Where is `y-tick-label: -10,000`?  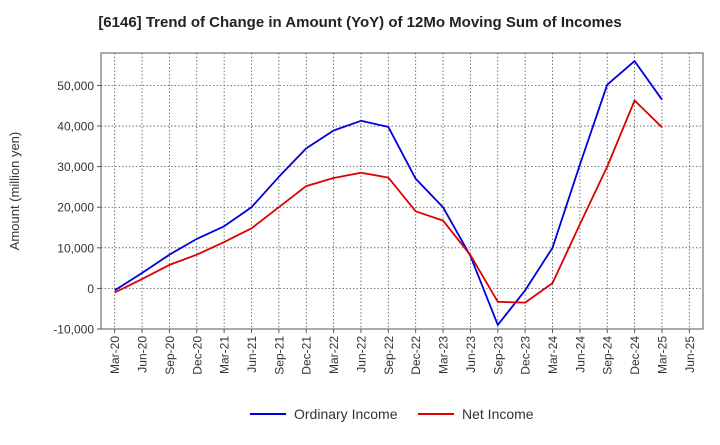 y-tick-label: -10,000 is located at coordinates (73, 330).